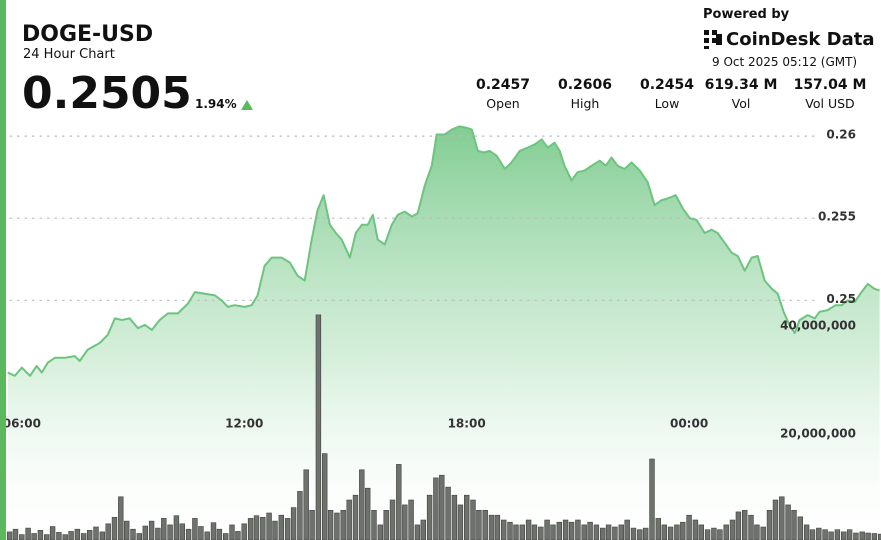 The height and width of the screenshot is (540, 881). Describe the element at coordinates (741, 103) in the screenshot. I see `stat-label: Vol` at that location.